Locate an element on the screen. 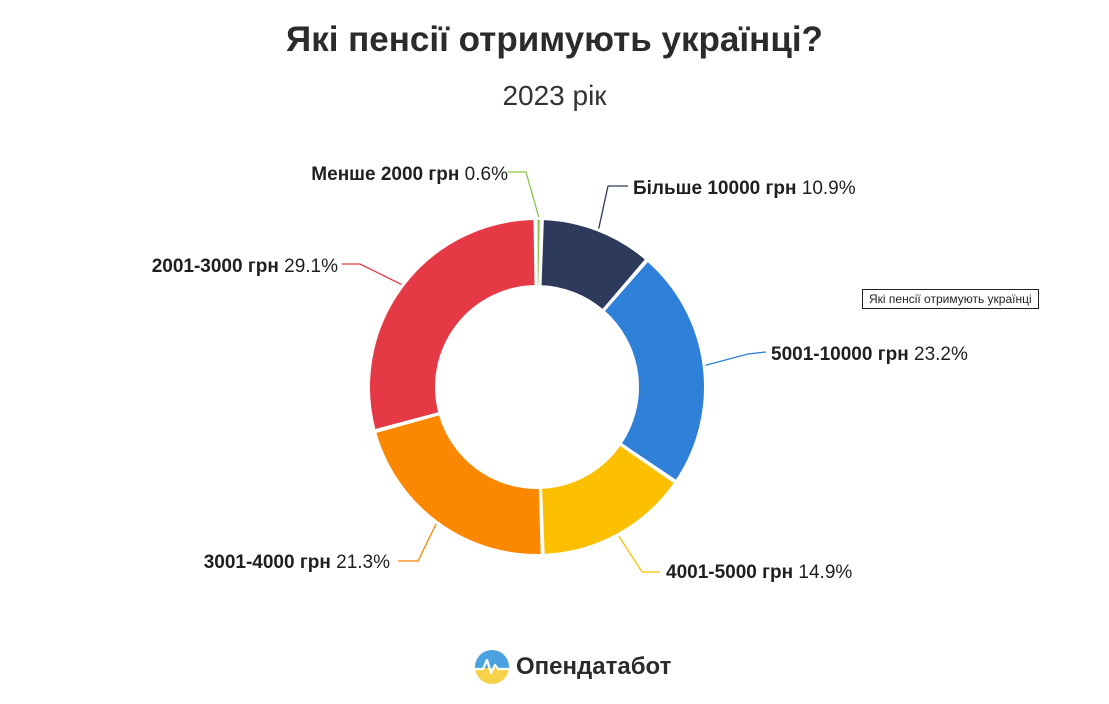 The height and width of the screenshot is (704, 1109). slice-category: 2001-3000 грн is located at coordinates (215, 266).